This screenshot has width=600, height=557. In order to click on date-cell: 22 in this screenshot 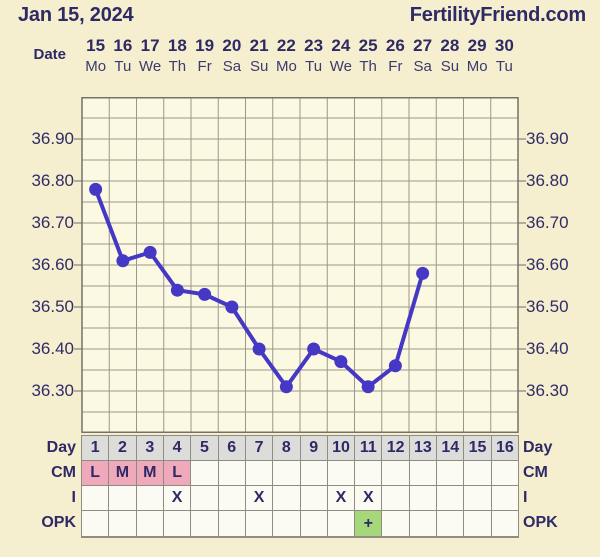, I will do `click(286, 45)`.